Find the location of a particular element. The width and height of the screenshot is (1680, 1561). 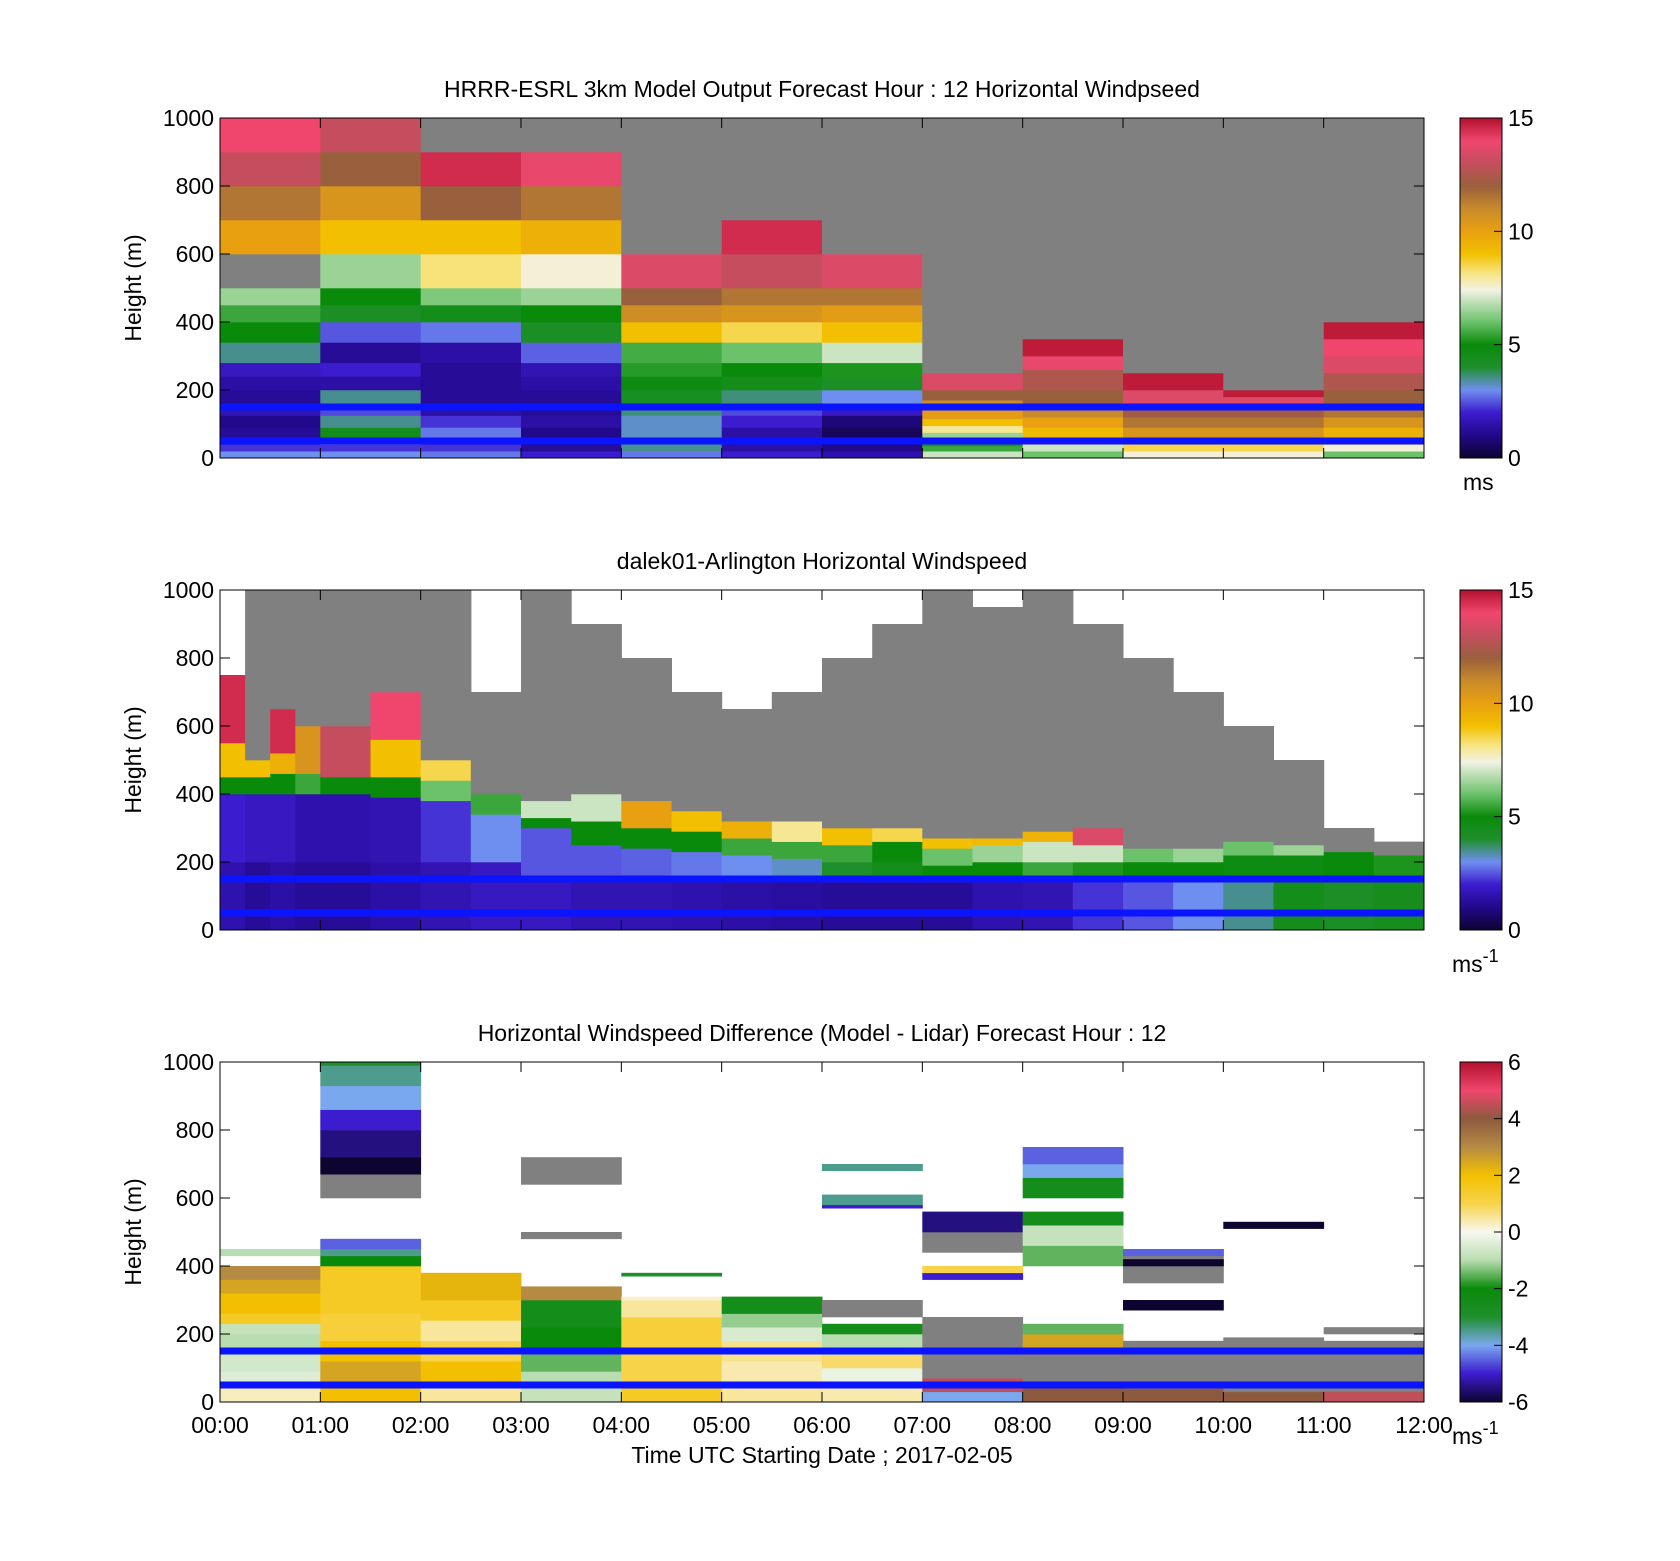

y-tick-label: 1000 is located at coordinates (188, 1062).